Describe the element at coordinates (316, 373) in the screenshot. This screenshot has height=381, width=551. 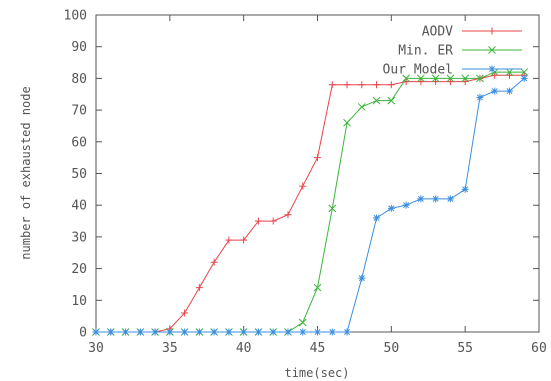
I see `x-axis-title: time(sec)` at that location.